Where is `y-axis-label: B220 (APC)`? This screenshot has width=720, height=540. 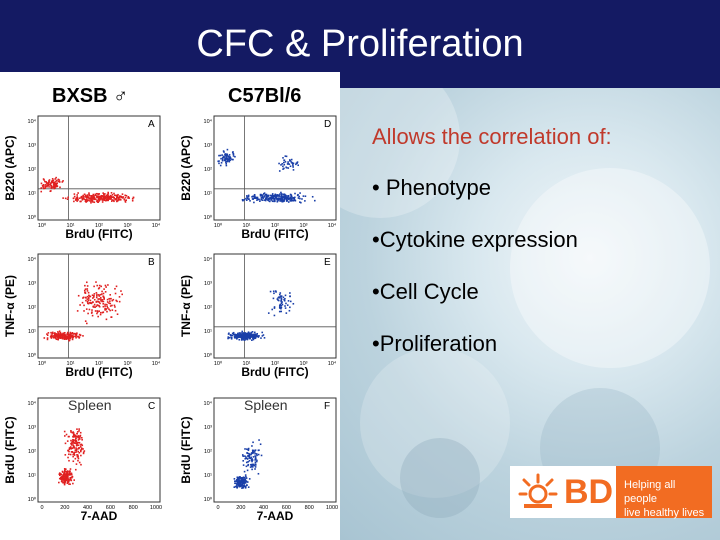
y-axis-label: B220 (APC) is located at coordinates (10, 167).